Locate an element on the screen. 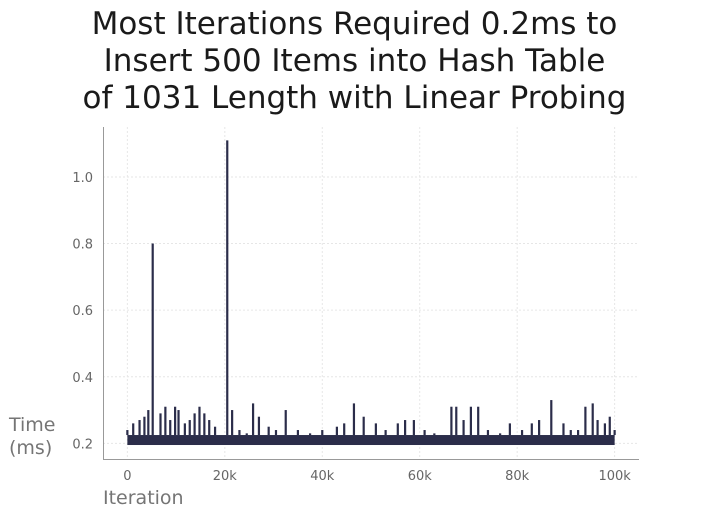 Image resolution: width=709 pixels, height=516 pixels. y-tick-label: 0.4 is located at coordinates (82, 378).